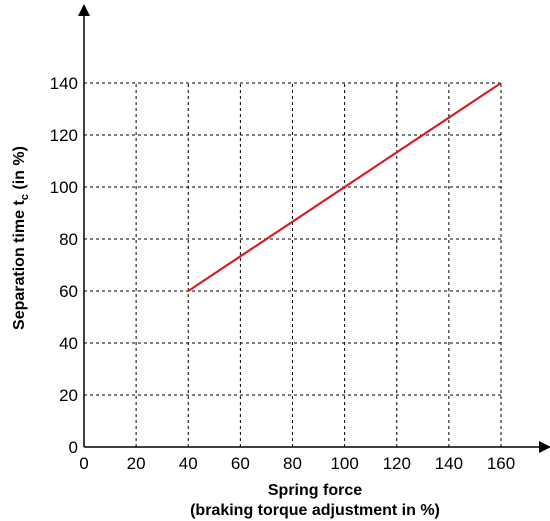 Image resolution: width=550 pixels, height=521 pixels. What do you see at coordinates (292, 463) in the screenshot?
I see `x-tick-80: 80` at bounding box center [292, 463].